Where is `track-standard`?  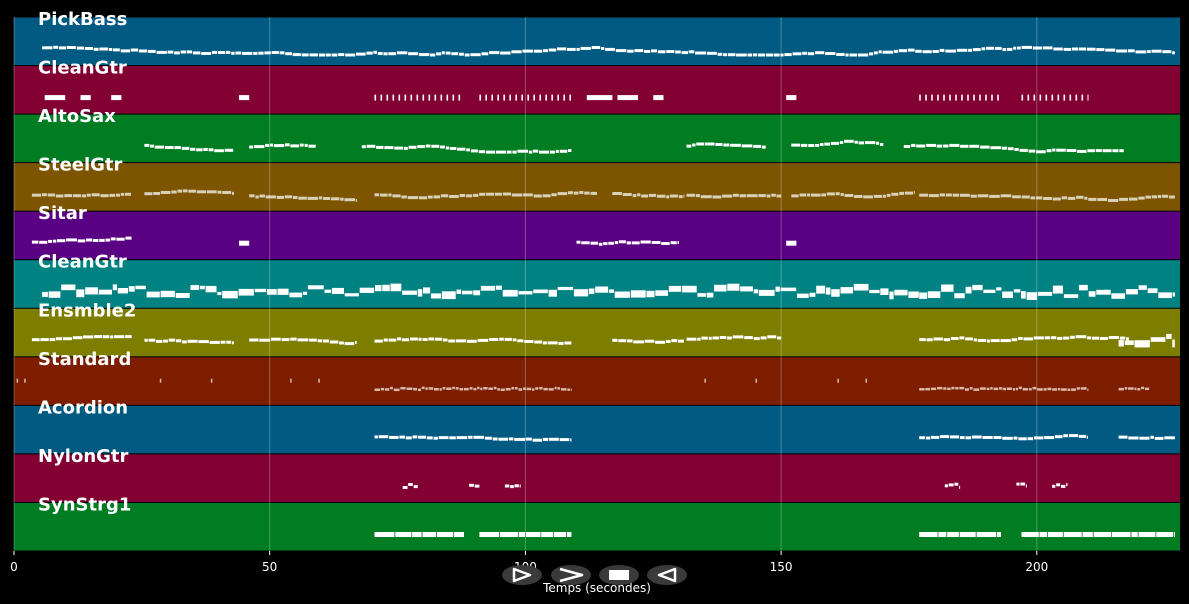 track-standard is located at coordinates (597, 381).